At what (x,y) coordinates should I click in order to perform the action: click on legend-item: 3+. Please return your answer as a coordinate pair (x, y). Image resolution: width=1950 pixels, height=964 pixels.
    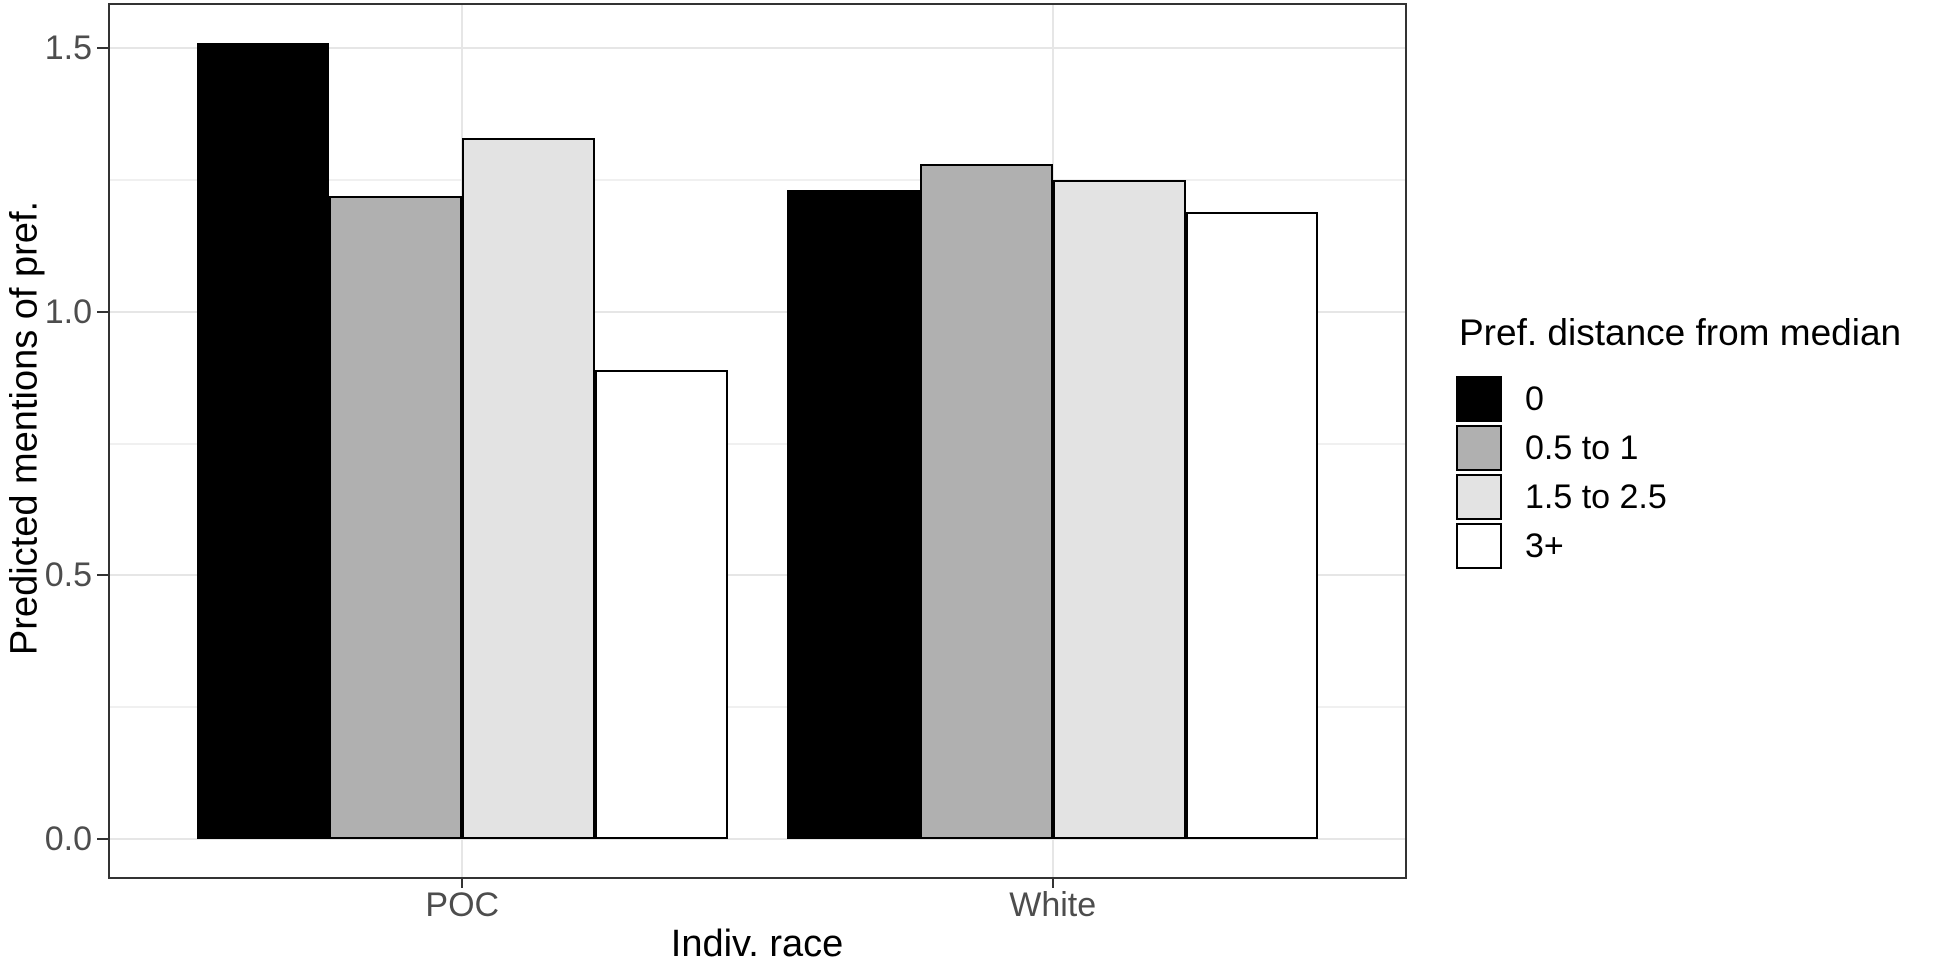
    Looking at the image, I should click on (1678, 546).